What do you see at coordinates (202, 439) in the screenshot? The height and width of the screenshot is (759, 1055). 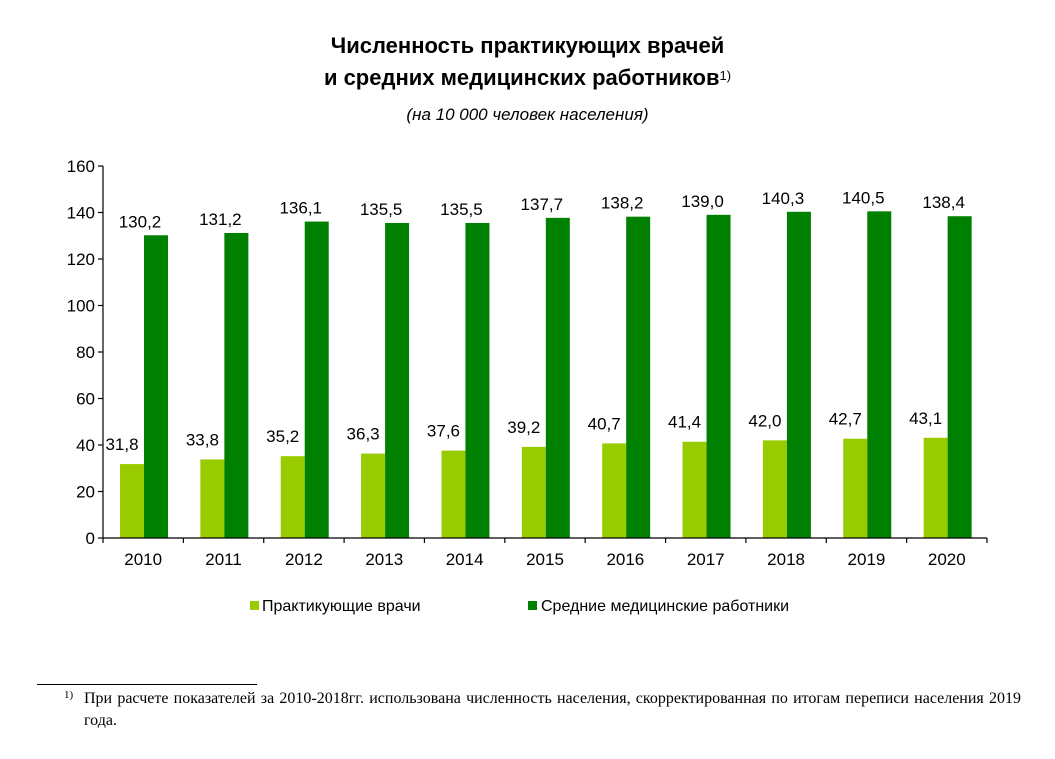 I see `value-label-series1-2011: 33,8` at bounding box center [202, 439].